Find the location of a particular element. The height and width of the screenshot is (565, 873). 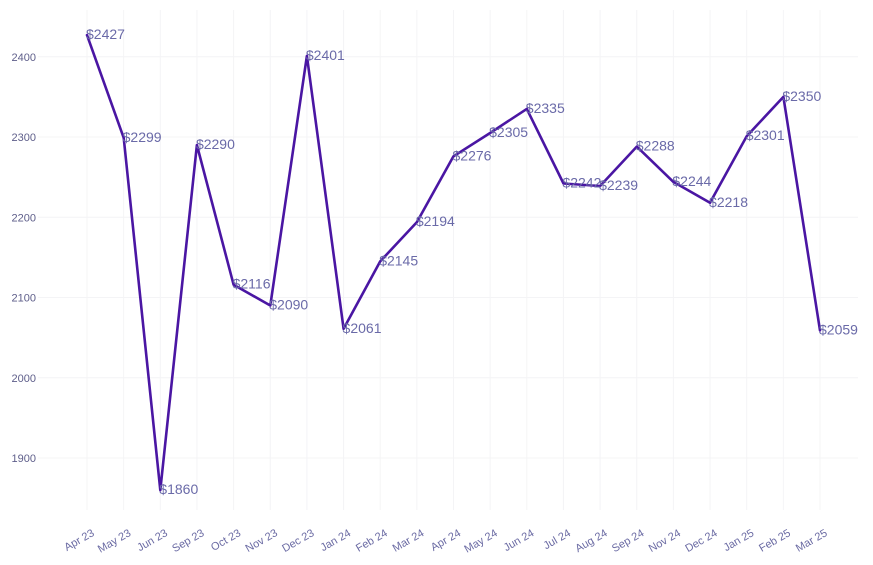

data-label: $2305 is located at coordinates (508, 132).